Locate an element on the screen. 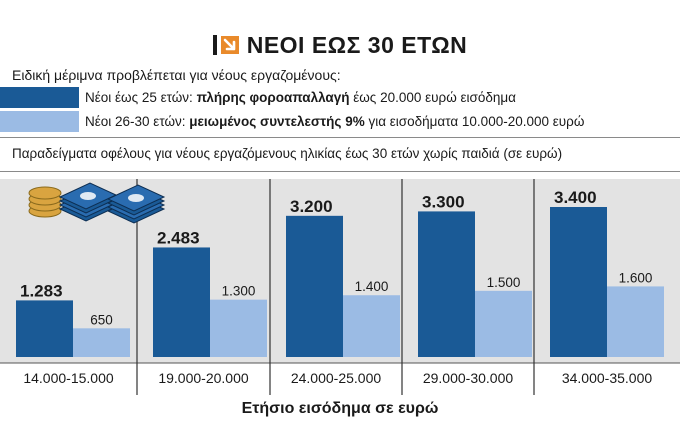  x-tick-label: 34.000-35.000 is located at coordinates (607, 378).